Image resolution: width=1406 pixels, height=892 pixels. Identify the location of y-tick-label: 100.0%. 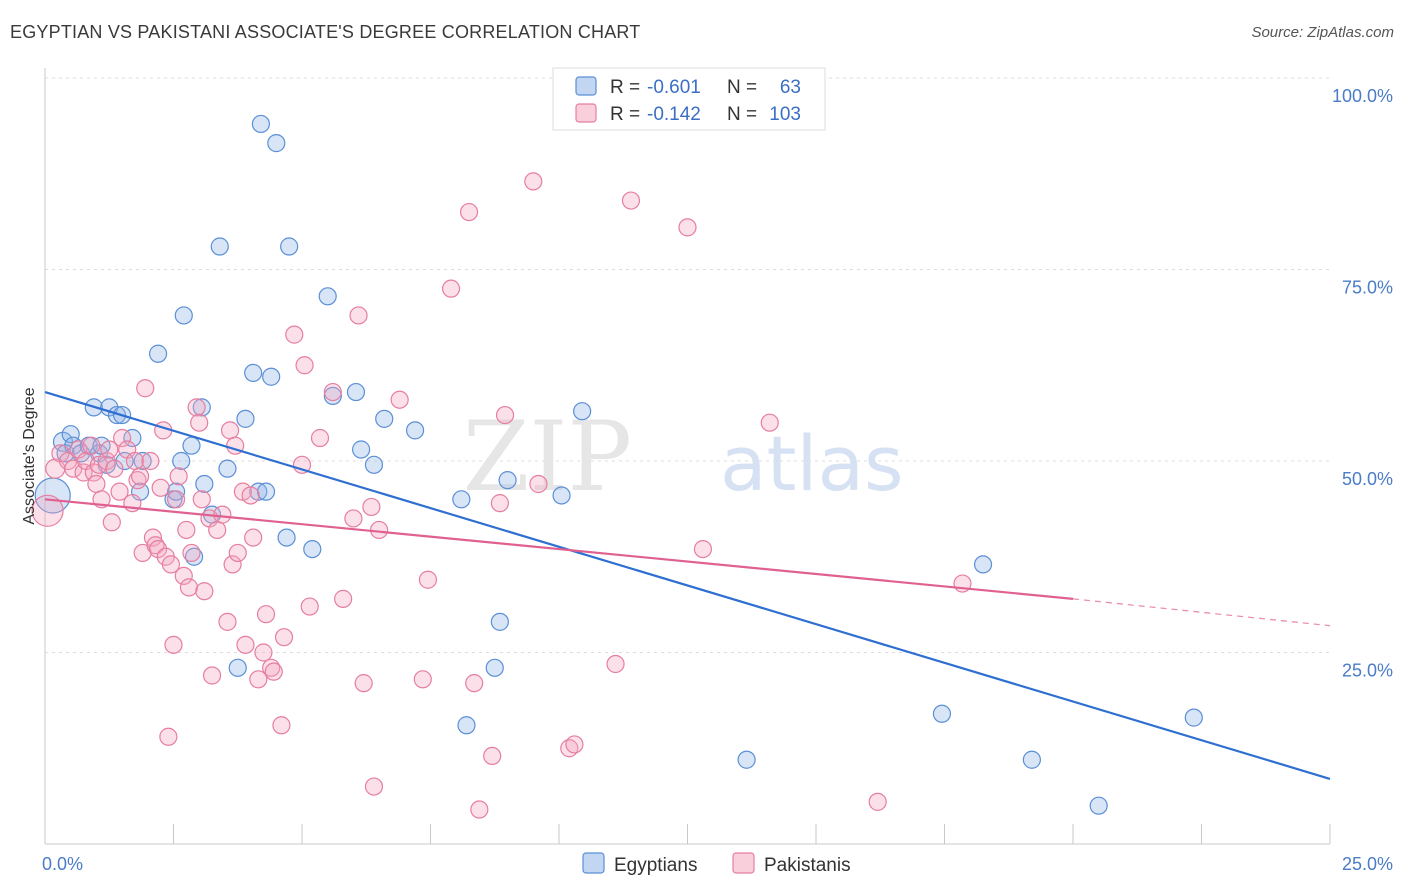
(1362, 96).